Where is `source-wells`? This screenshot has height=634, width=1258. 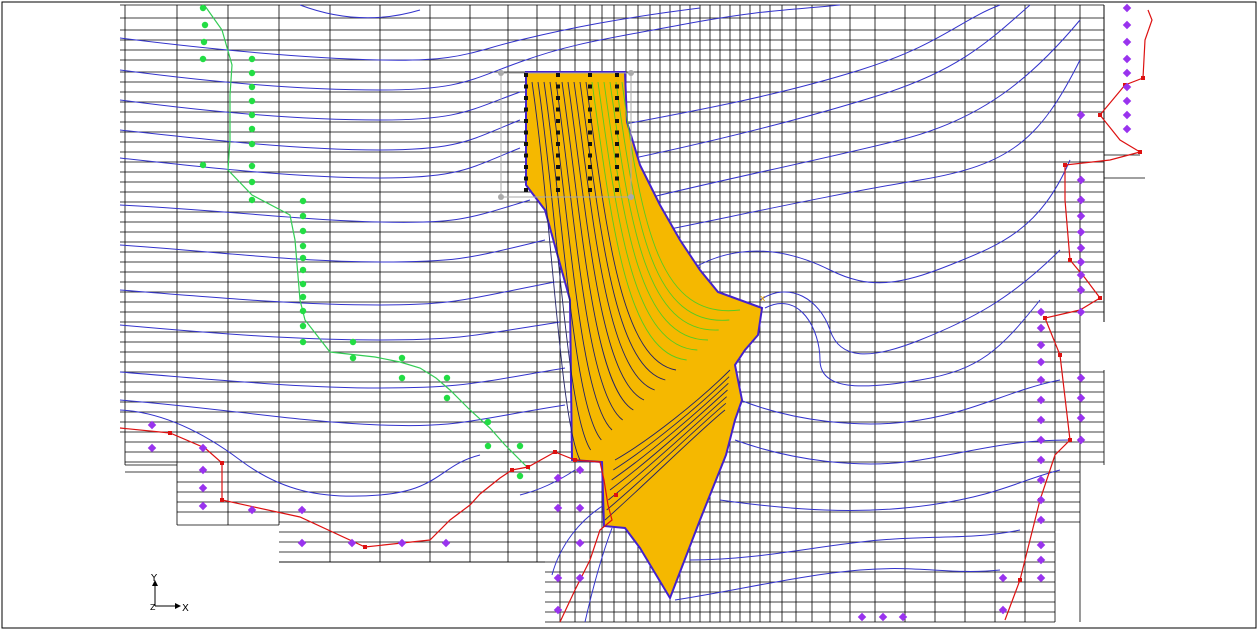 source-wells is located at coordinates (571, 132).